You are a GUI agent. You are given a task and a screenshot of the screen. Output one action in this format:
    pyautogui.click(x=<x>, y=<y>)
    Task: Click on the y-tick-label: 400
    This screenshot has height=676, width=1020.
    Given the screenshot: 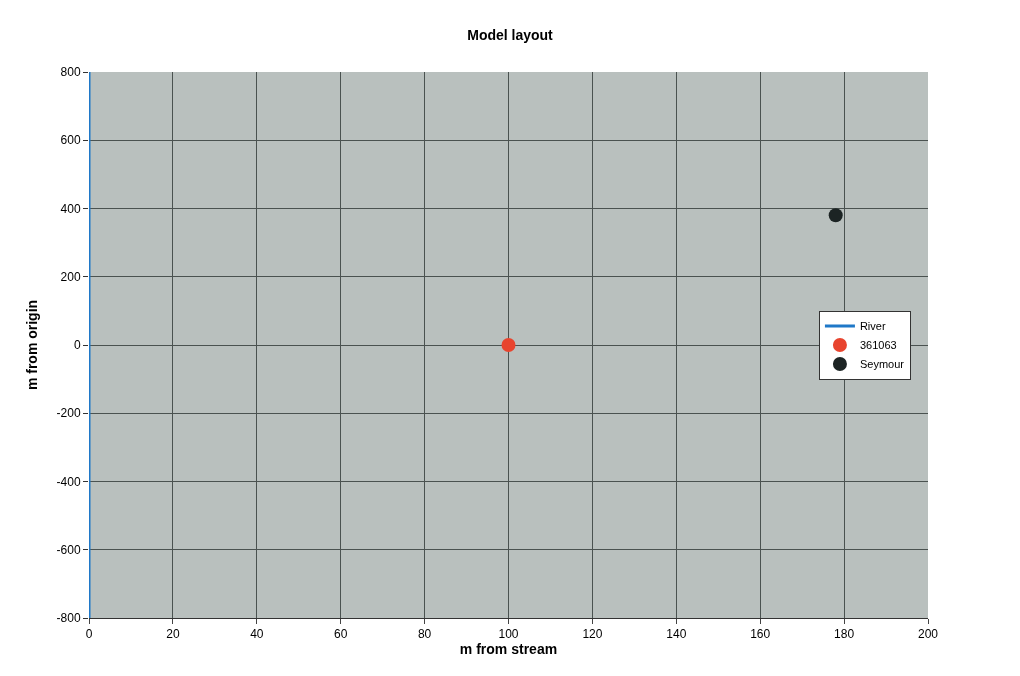 What is the action you would take?
    pyautogui.click(x=70, y=208)
    